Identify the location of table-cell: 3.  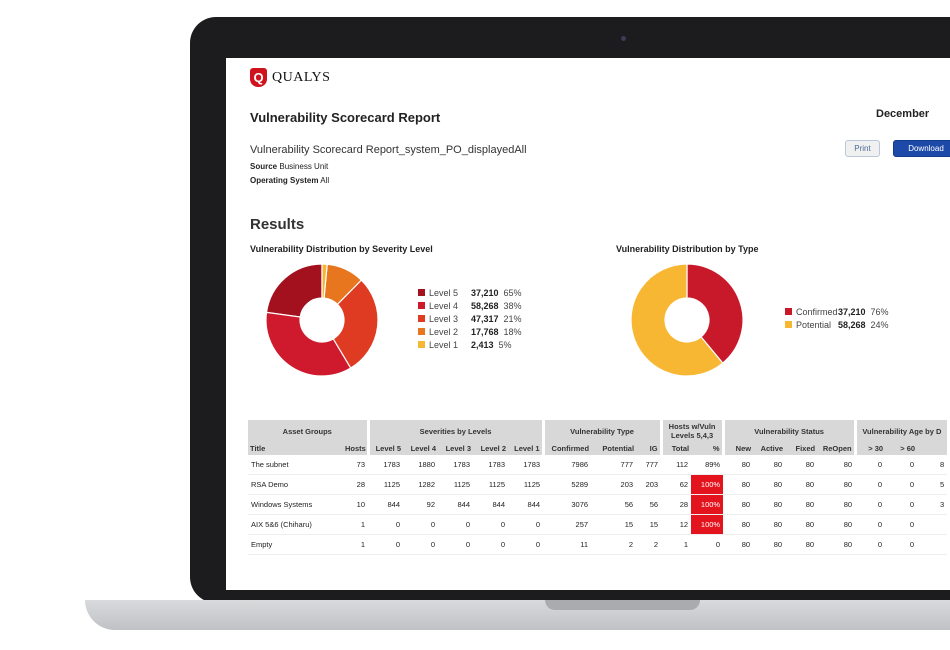
(932, 504).